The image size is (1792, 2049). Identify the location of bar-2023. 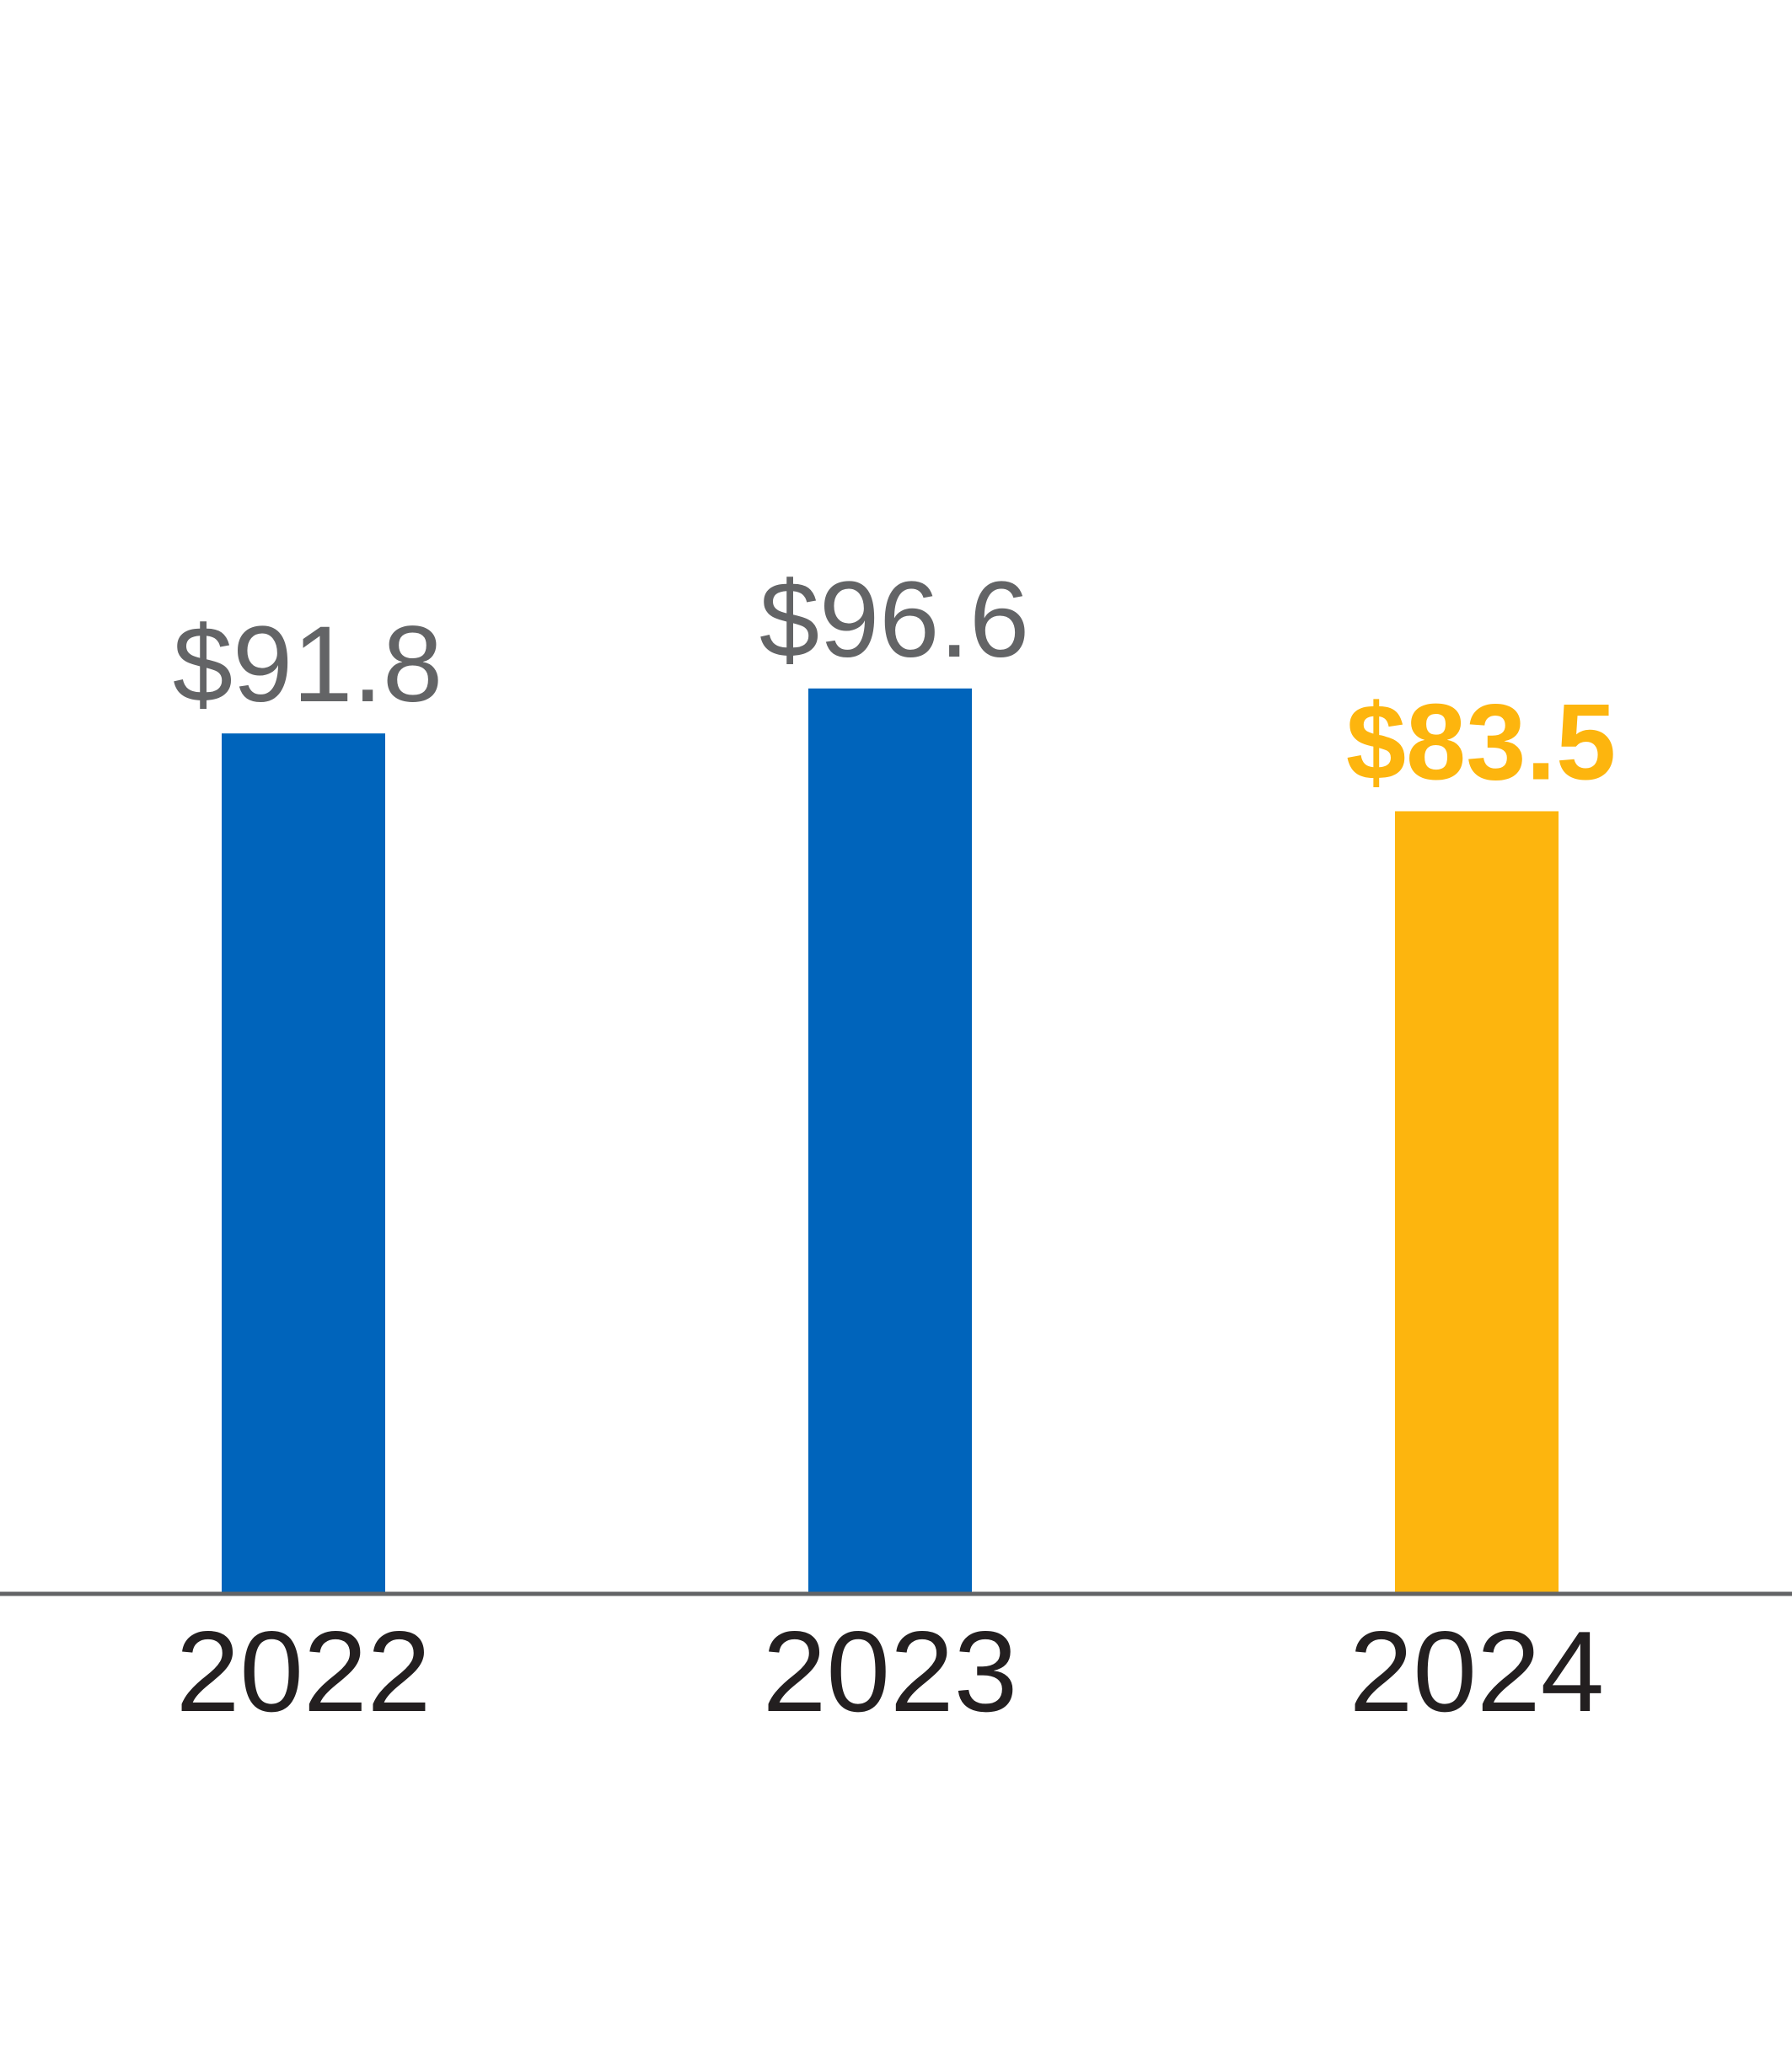
(890, 1141).